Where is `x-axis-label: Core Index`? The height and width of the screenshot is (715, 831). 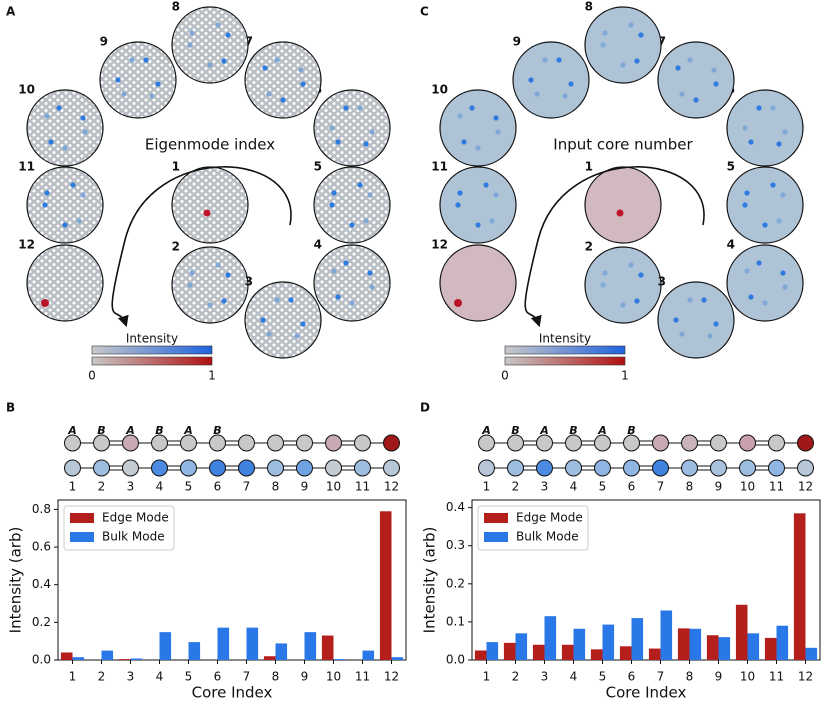
x-axis-label: Core Index is located at coordinates (646, 693).